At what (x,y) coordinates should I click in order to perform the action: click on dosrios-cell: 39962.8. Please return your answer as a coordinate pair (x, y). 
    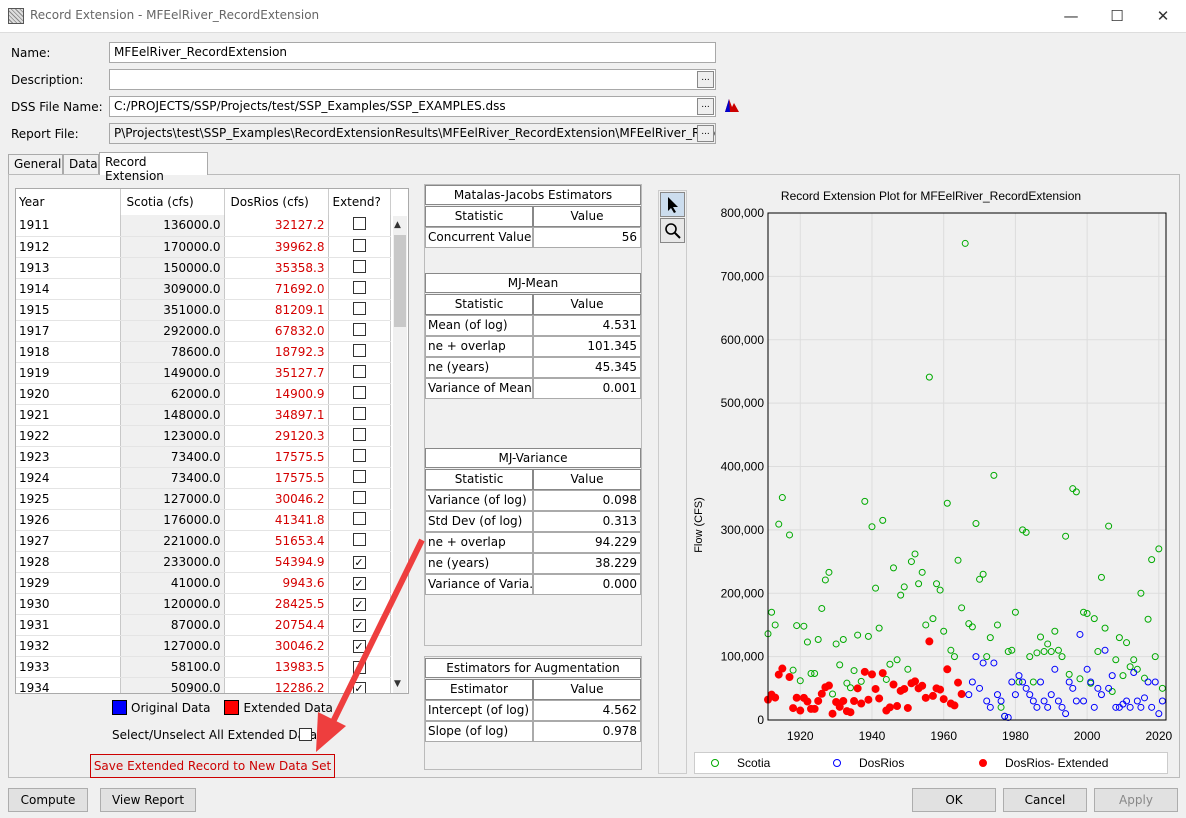
    Looking at the image, I should click on (276, 247).